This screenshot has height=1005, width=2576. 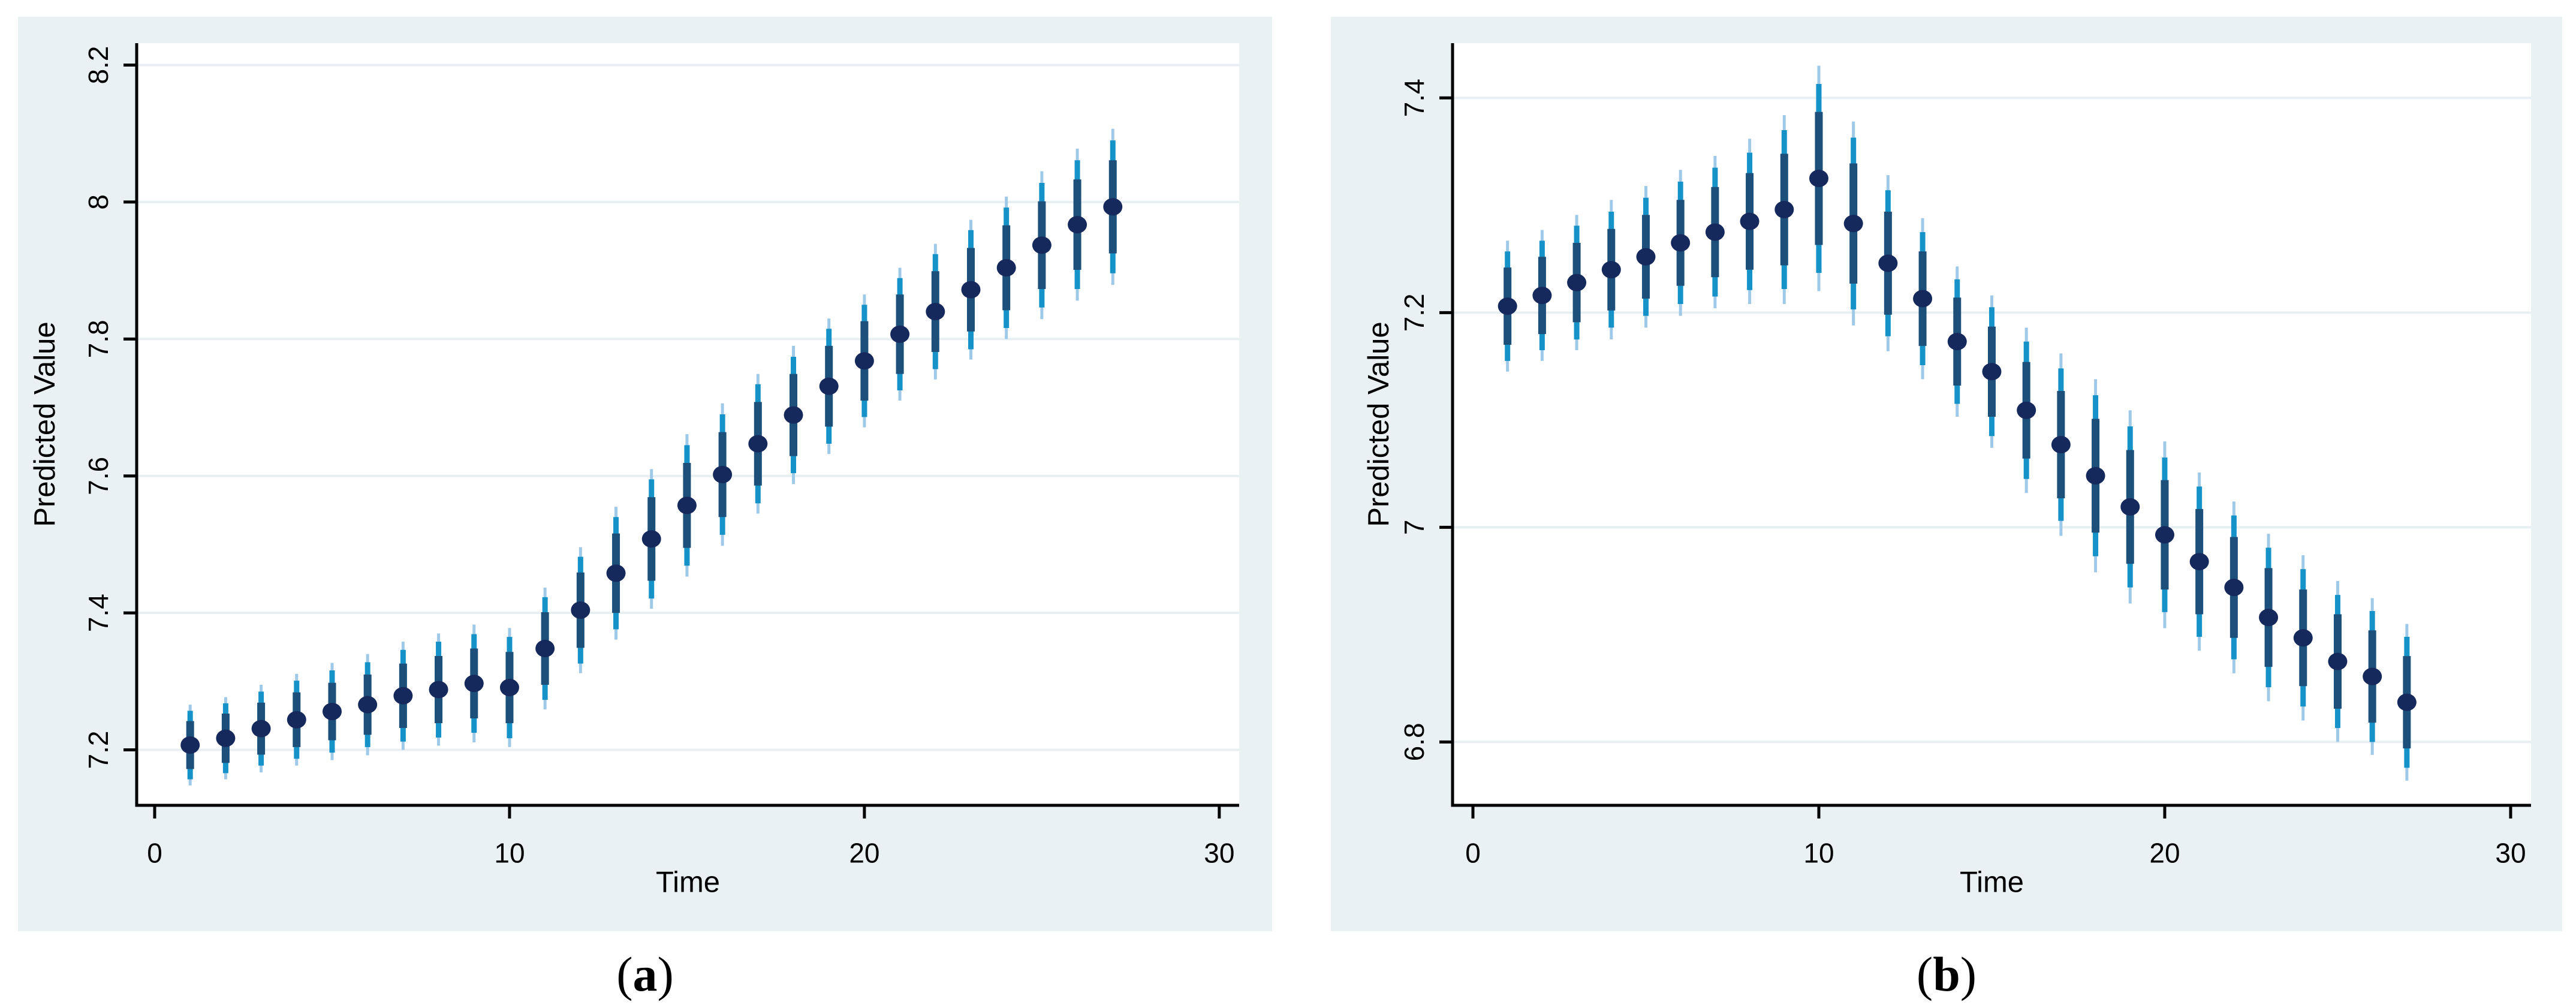 I want to click on caption-letter: b, so click(x=1946, y=974).